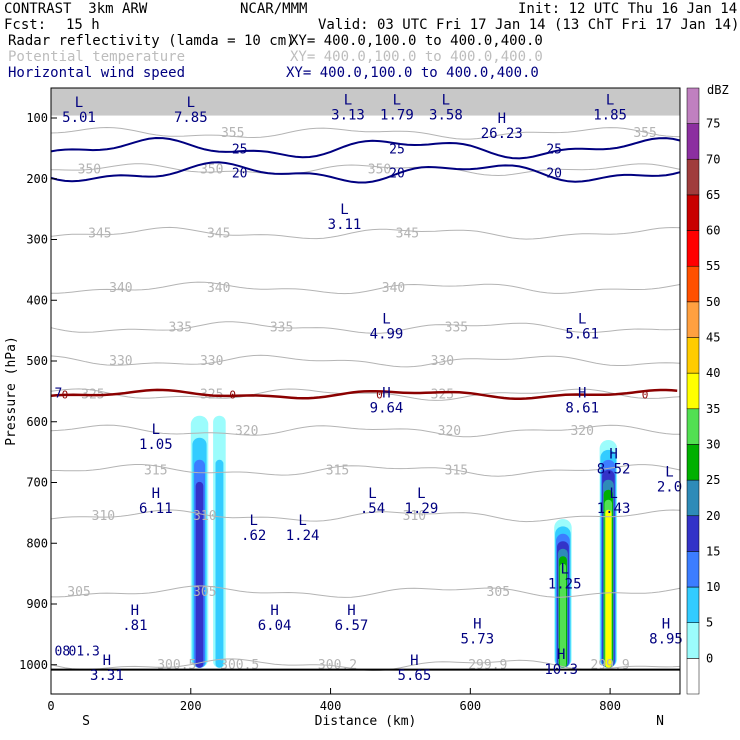 This screenshot has height=740, width=740. What do you see at coordinates (372, 509) in the screenshot?
I see `extremum-value-16: .54` at bounding box center [372, 509].